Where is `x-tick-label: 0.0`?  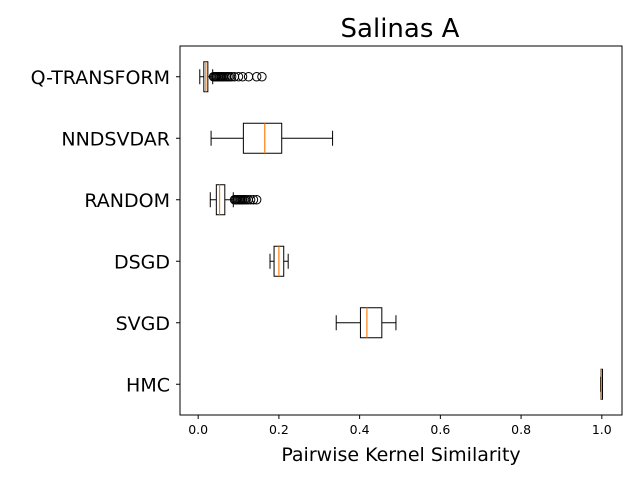 x-tick-label: 0.0 is located at coordinates (198, 429).